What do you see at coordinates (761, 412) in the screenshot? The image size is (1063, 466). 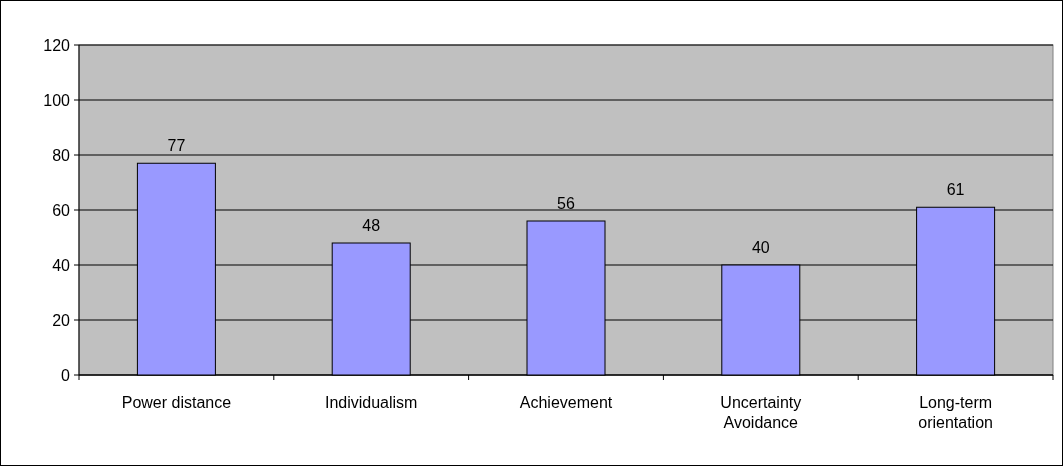 I see `x-tick-label: Uncertainty Avoidance` at bounding box center [761, 412].